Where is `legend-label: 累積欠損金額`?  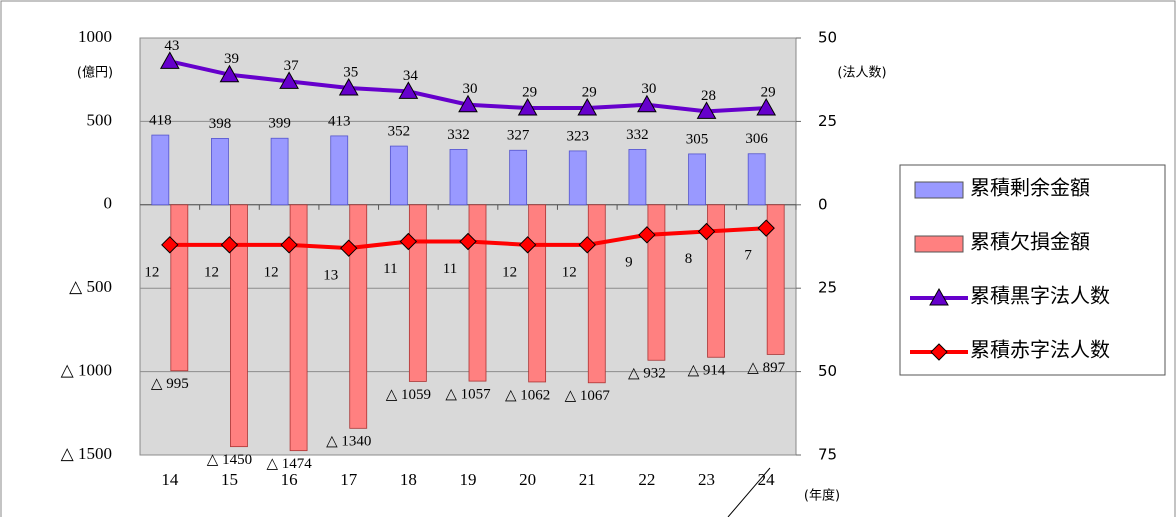 legend-label: 累積欠損金額 is located at coordinates (1030, 242).